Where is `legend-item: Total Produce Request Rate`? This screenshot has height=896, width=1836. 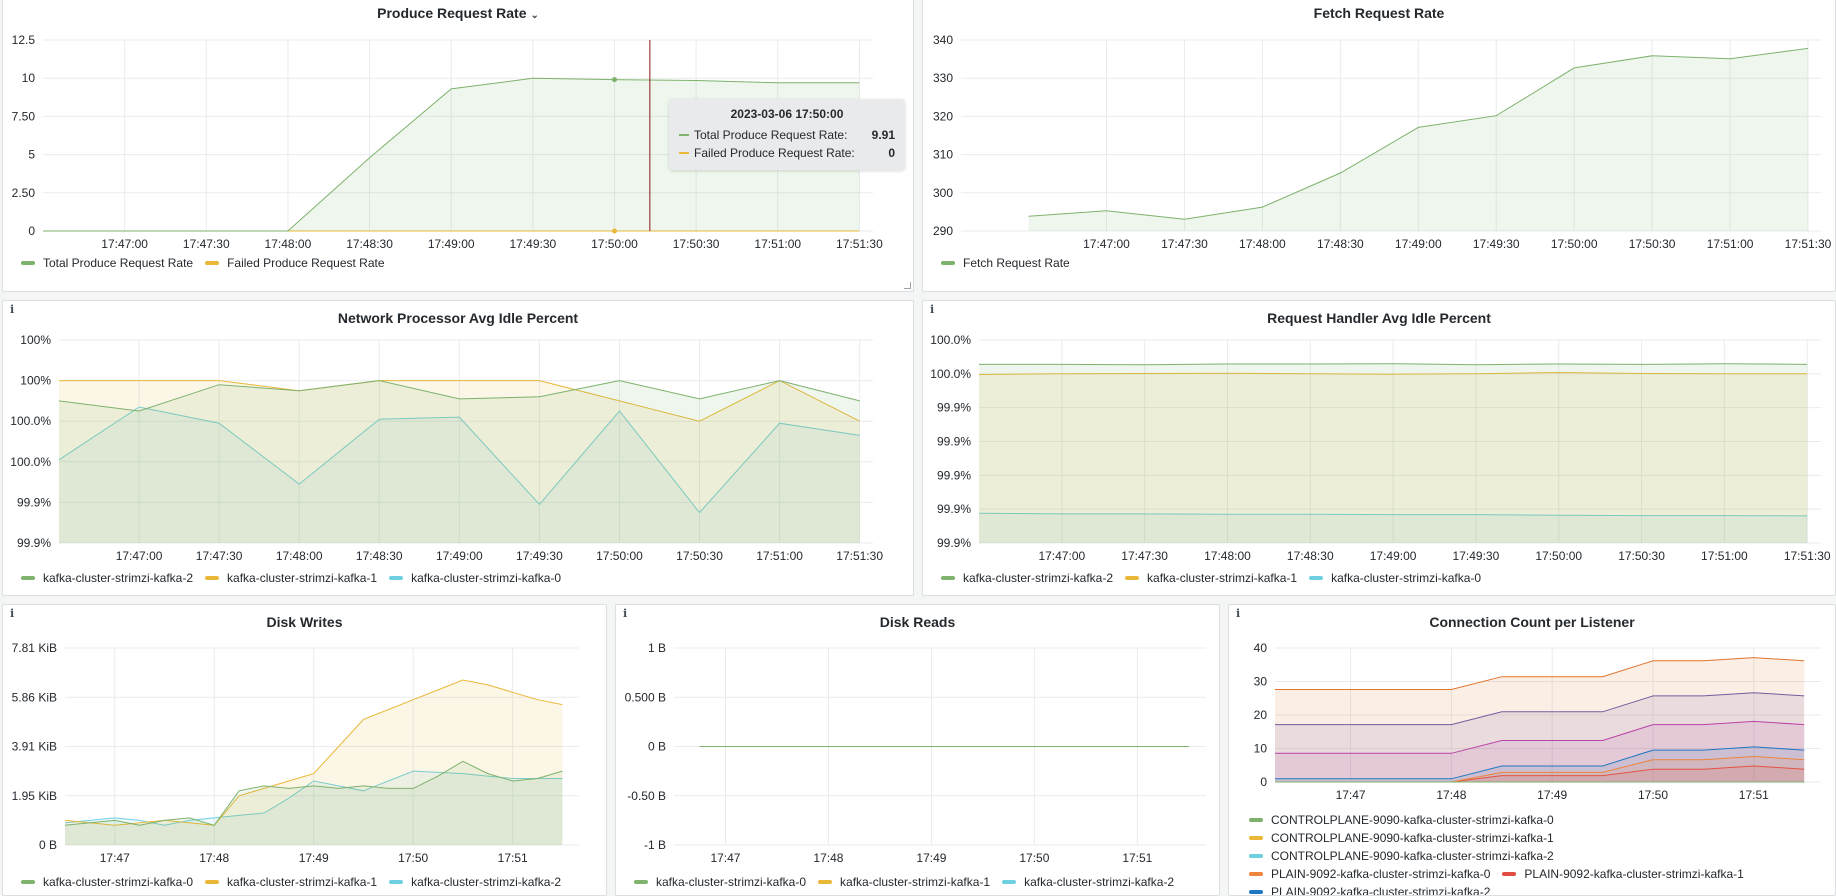 legend-item: Total Produce Request Rate is located at coordinates (107, 263).